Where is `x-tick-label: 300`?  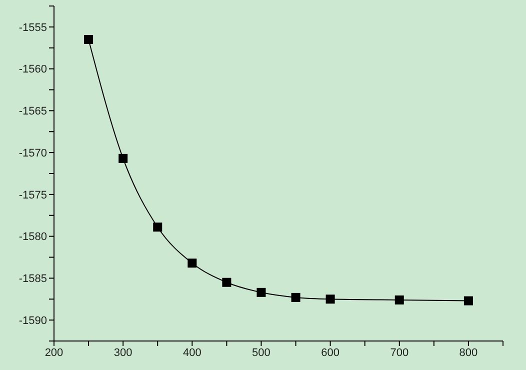
x-tick-label: 300 is located at coordinates (123, 352).